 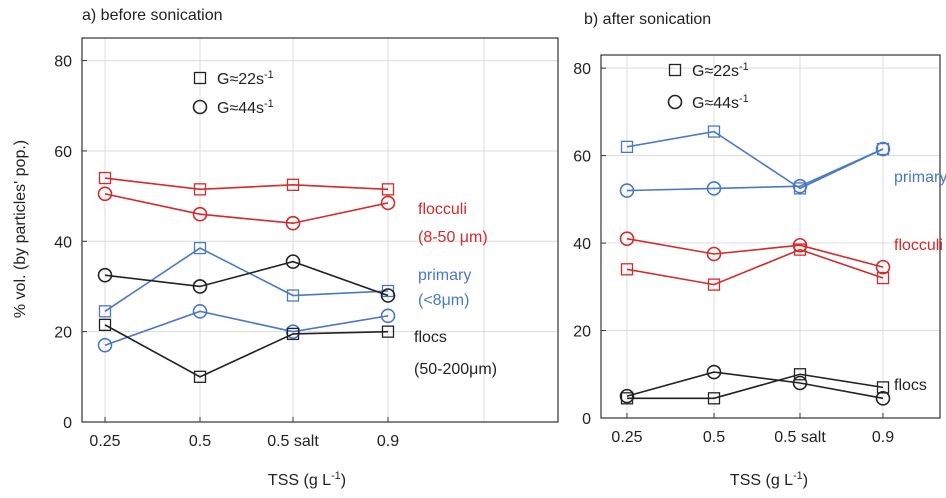 What do you see at coordinates (152, 15) in the screenshot?
I see `panel-title: a) before sonication` at bounding box center [152, 15].